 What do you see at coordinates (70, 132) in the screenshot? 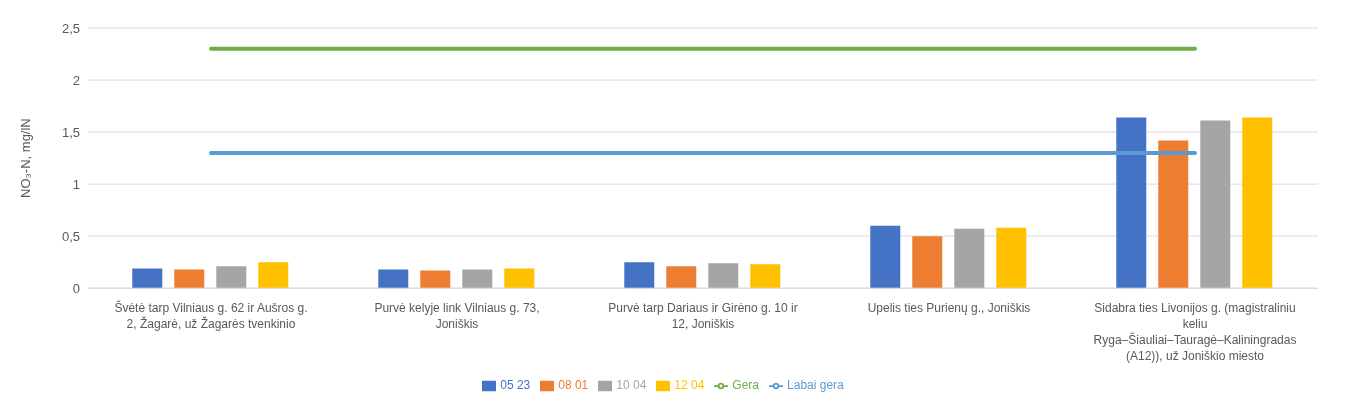
I see `y-tick-label: 1,5` at bounding box center [70, 132].